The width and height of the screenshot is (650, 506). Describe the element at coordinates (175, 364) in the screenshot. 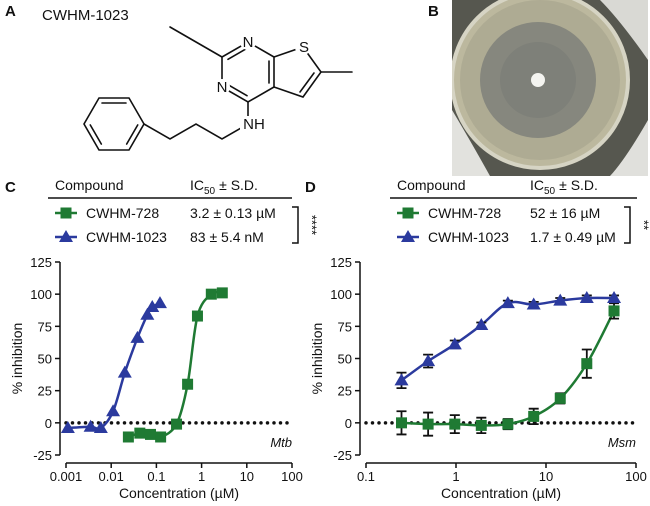

I see `fit-curve` at that location.